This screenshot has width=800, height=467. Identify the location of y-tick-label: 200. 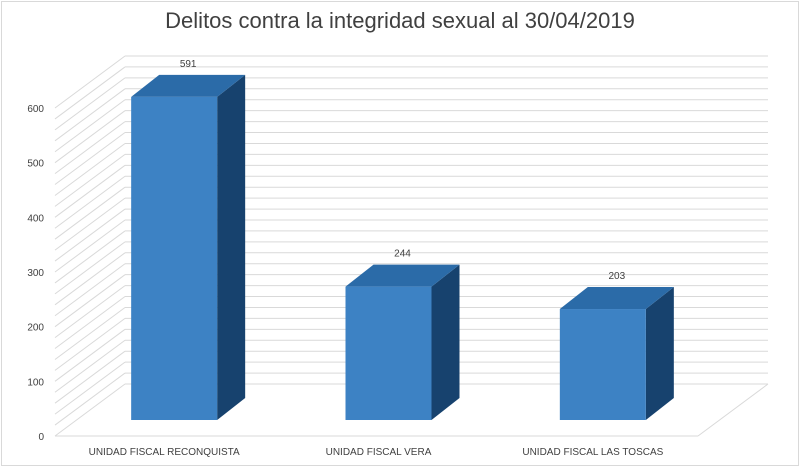
(35, 328).